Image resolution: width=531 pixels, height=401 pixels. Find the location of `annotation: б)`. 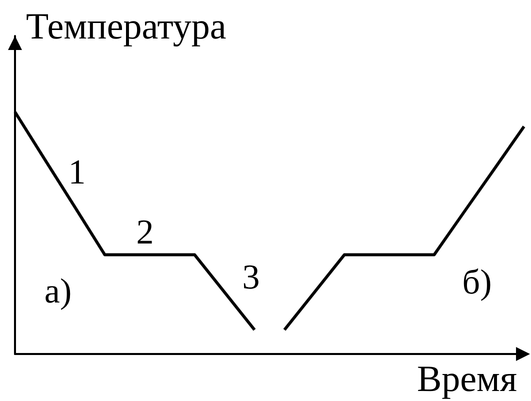

annotation: б) is located at coordinates (477, 282).